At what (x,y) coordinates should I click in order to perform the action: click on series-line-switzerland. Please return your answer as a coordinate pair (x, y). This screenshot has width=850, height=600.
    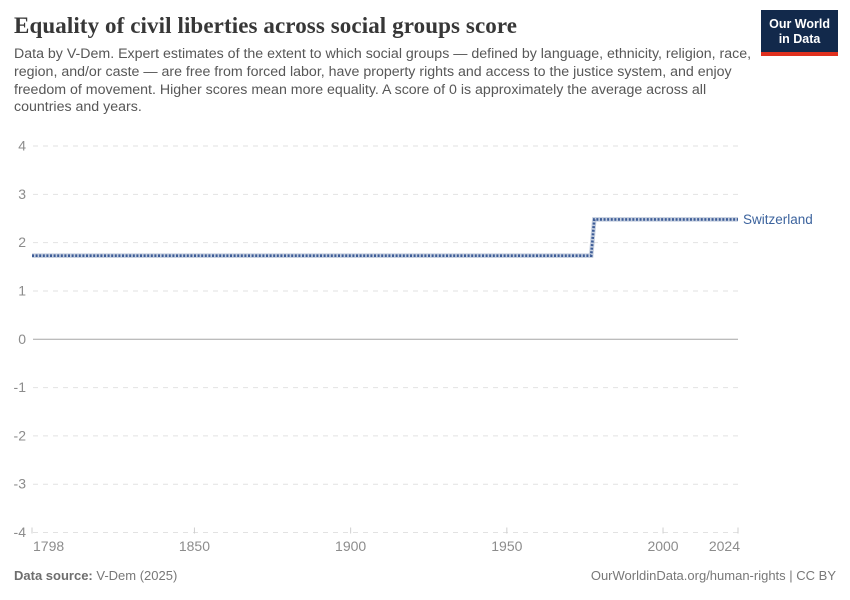
    Looking at the image, I should click on (385, 237).